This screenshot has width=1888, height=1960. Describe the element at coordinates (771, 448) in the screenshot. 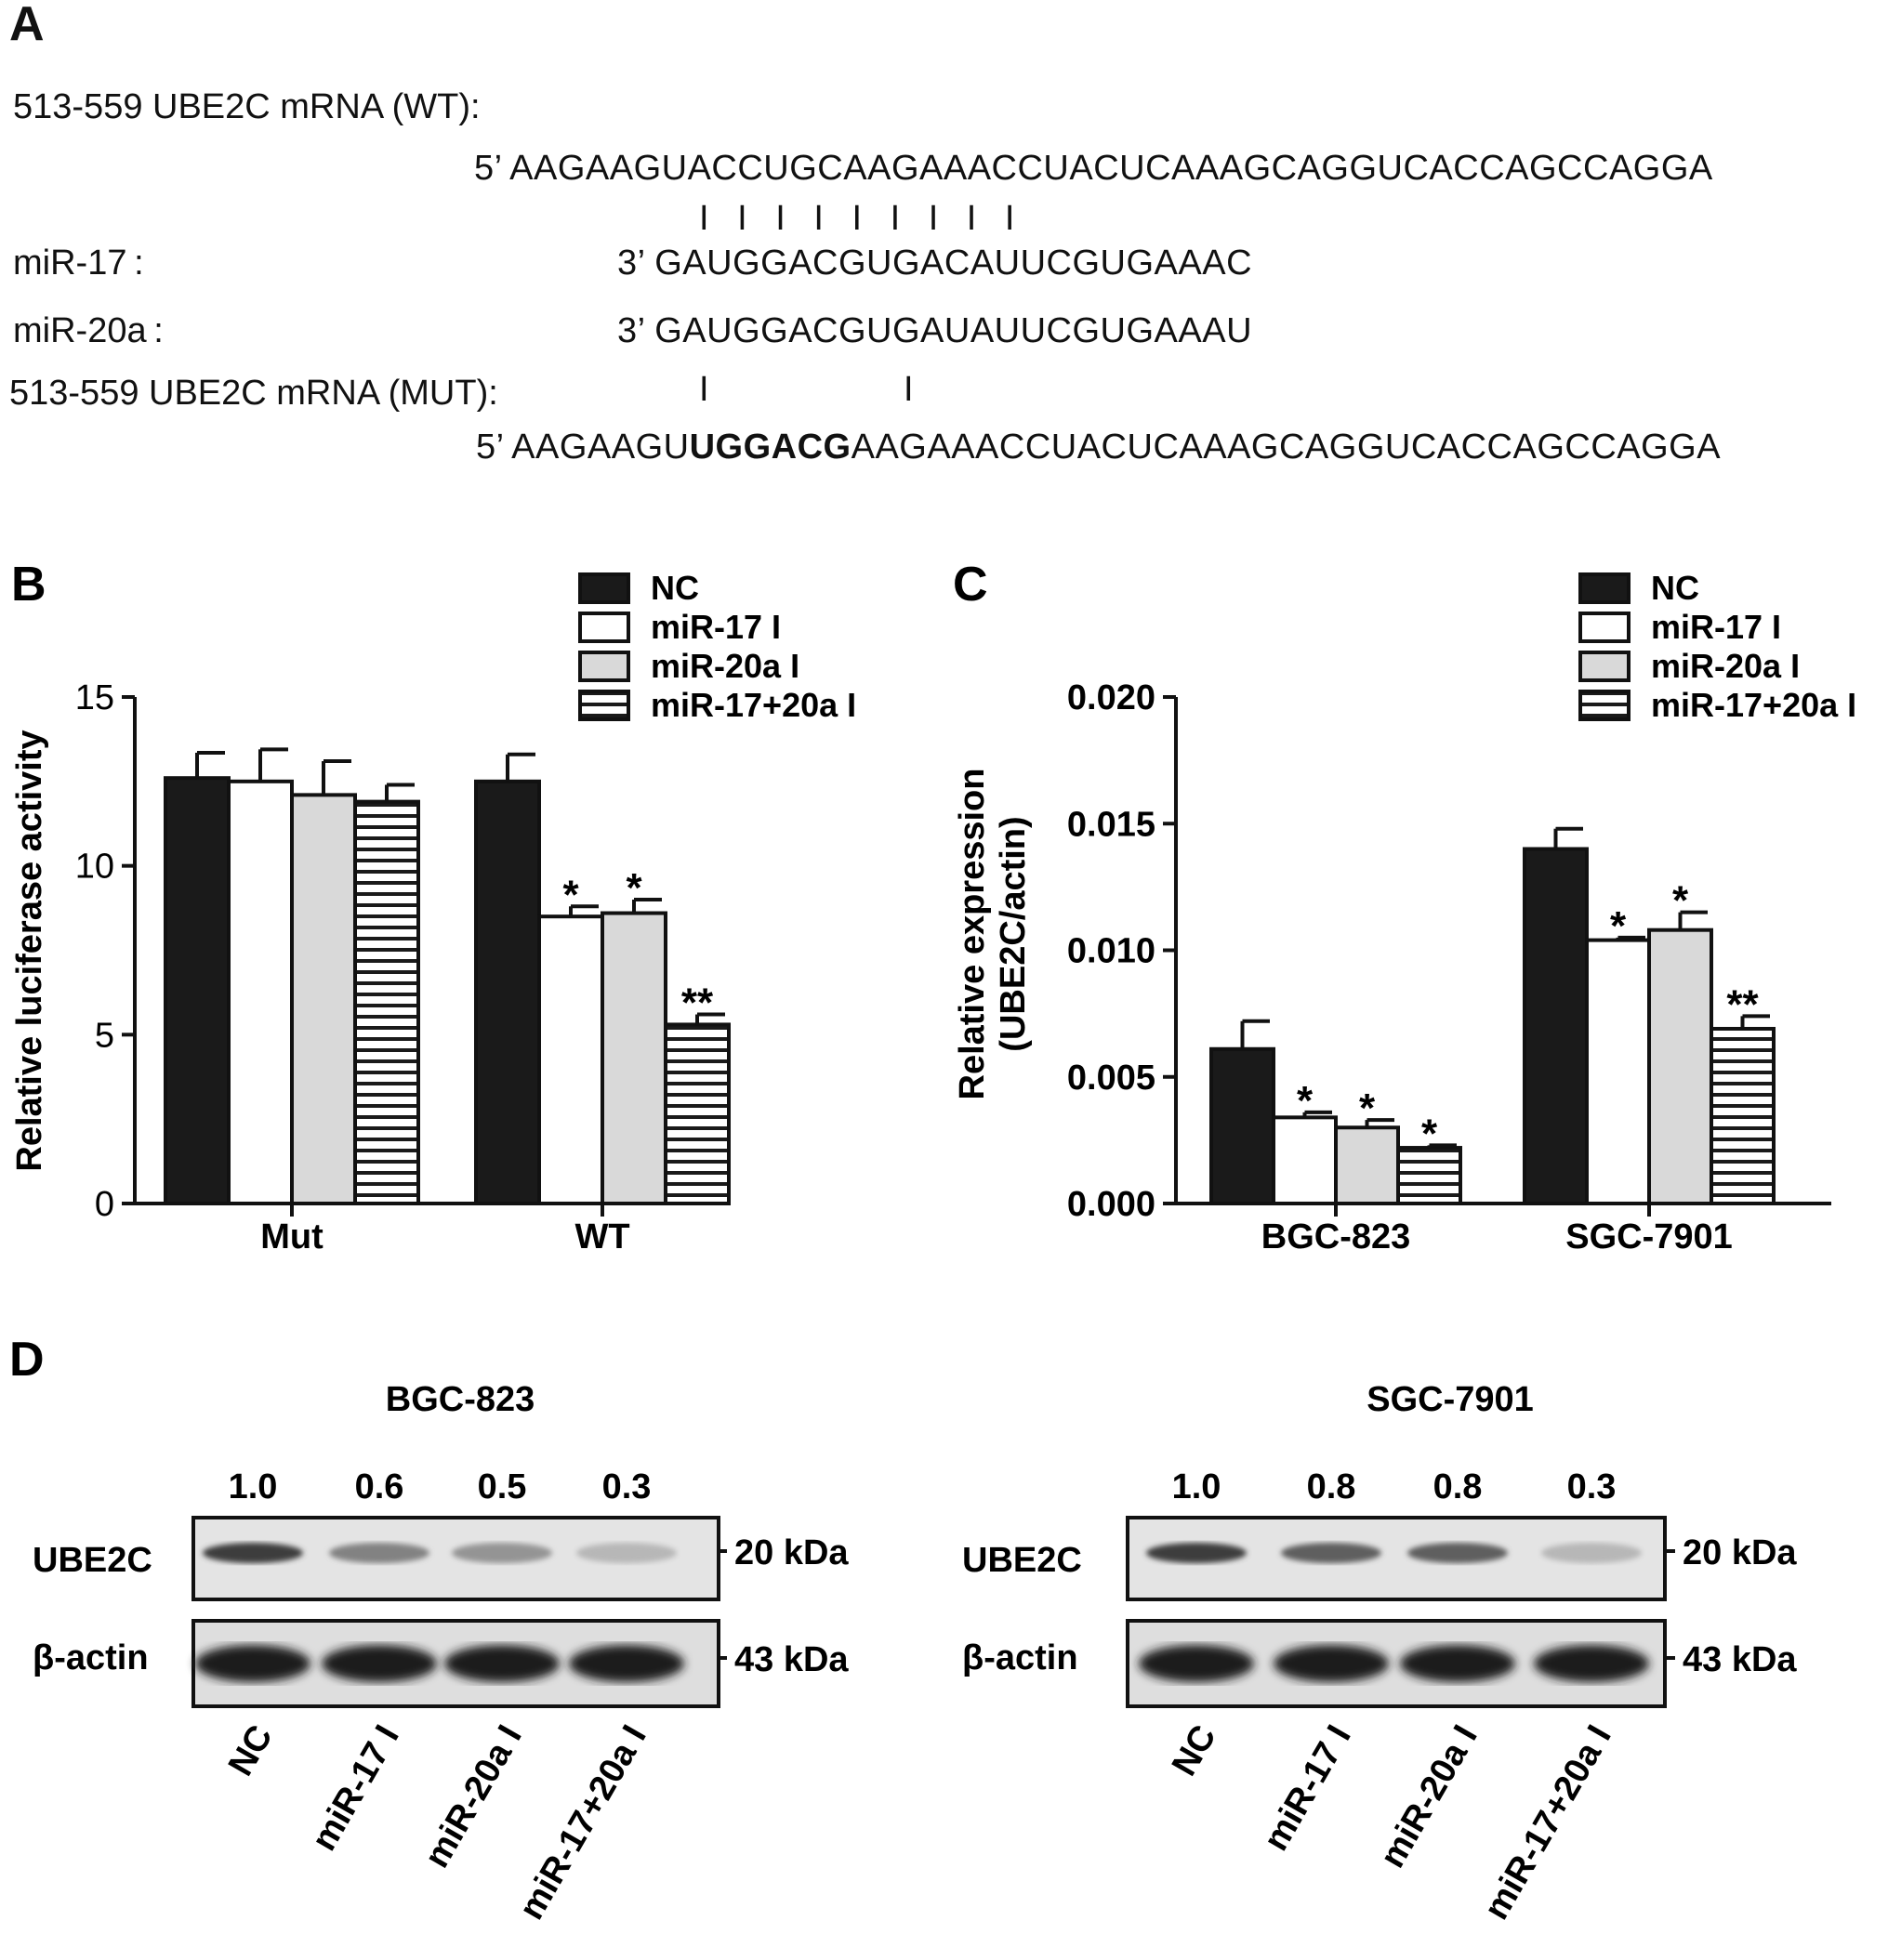

I see `mut-seq-mutated: UGGACG` at that location.